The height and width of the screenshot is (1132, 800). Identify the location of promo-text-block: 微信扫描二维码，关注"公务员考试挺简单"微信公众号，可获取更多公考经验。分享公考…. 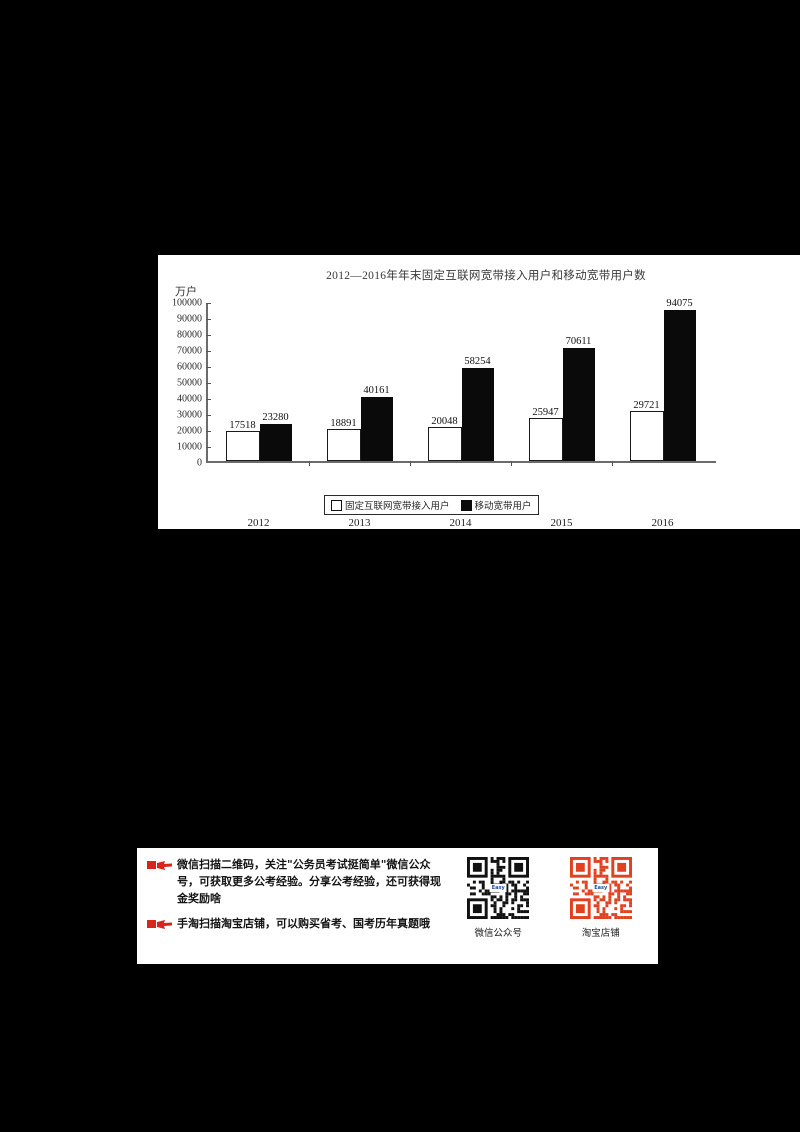
(297, 899).